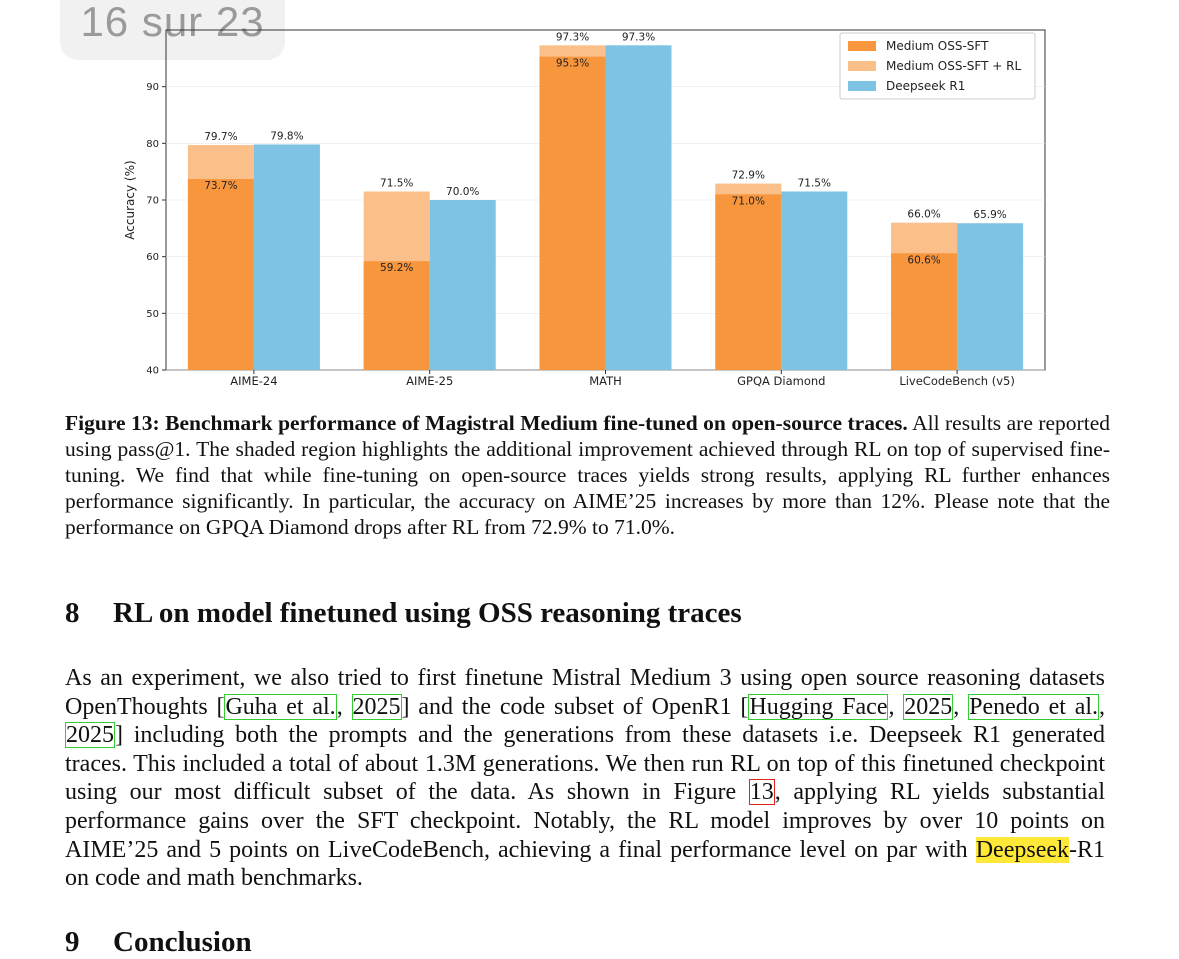 This screenshot has height=959, width=1179. What do you see at coordinates (152, 144) in the screenshot?
I see `y-tick-label: 80` at bounding box center [152, 144].